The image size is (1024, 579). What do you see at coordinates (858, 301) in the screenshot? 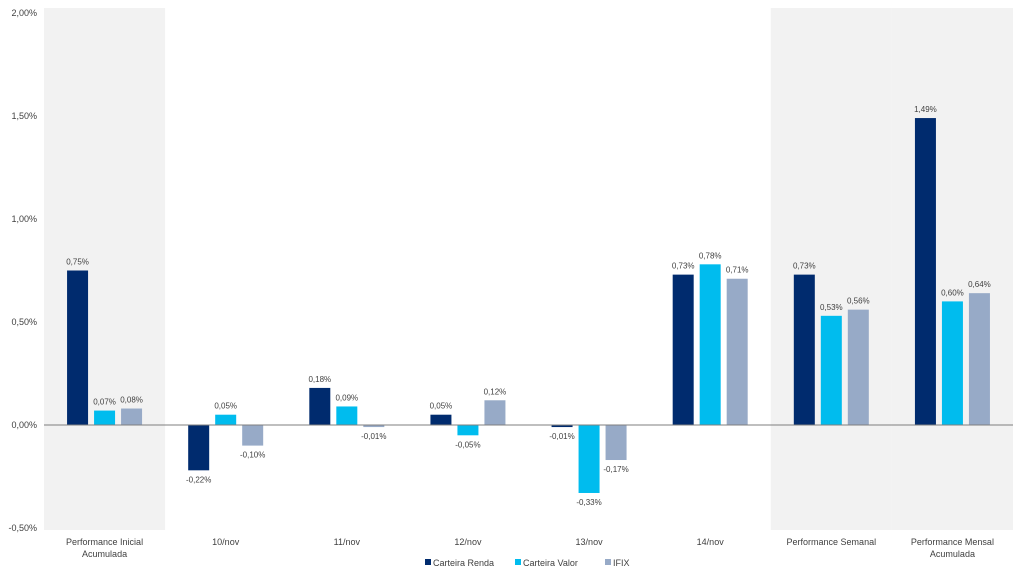
I see `data-label: 0,56%` at bounding box center [858, 301].